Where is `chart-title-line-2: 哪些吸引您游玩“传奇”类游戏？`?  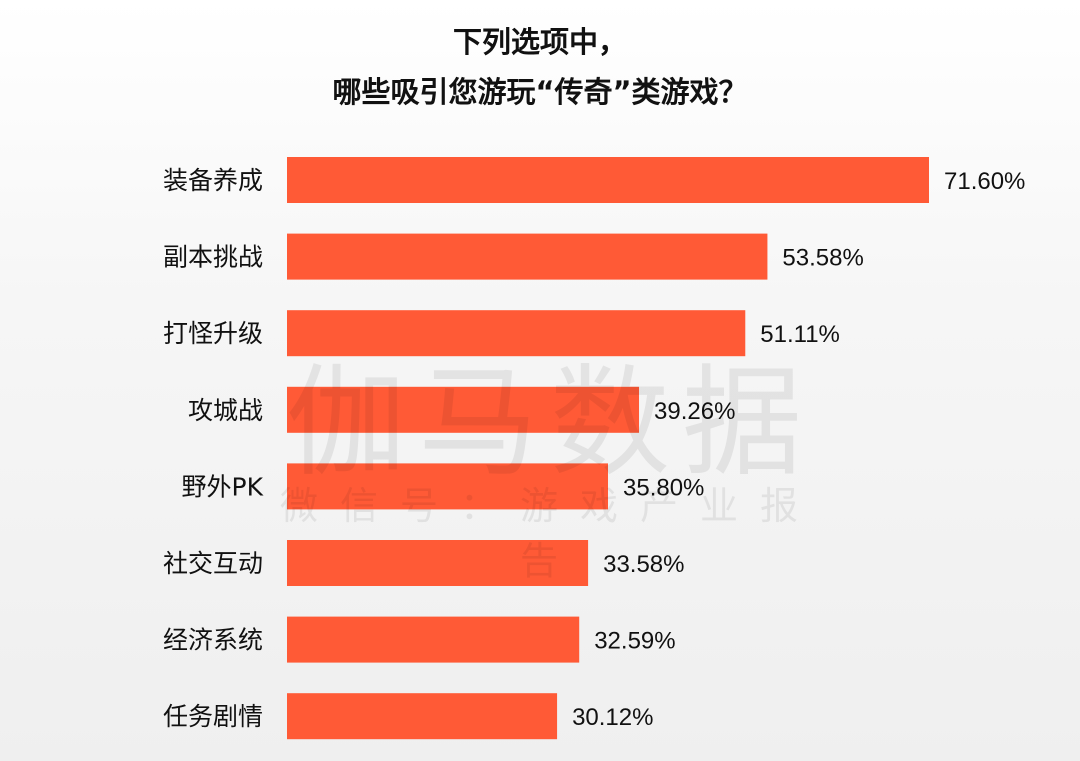
chart-title-line-2: 哪些吸引您游玩“传奇”类游戏？ is located at coordinates (540, 92).